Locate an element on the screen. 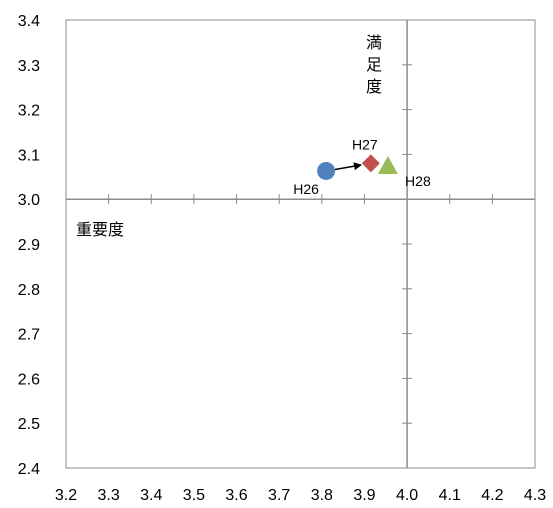  y-axis-name-char: 満 is located at coordinates (374, 42).